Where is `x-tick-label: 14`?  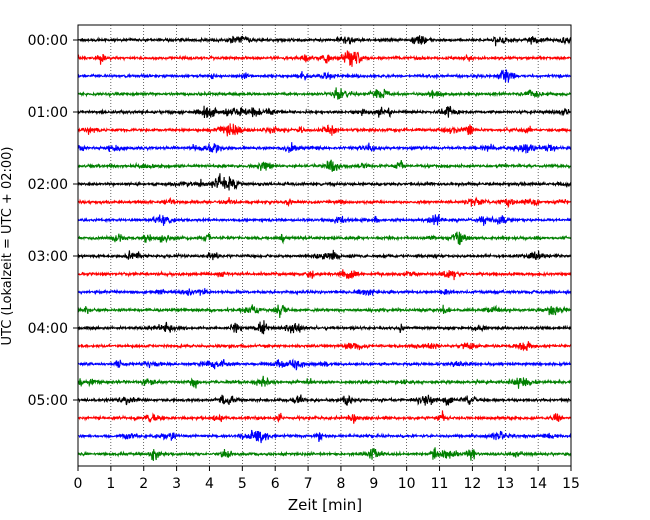 x-tick-label: 14 is located at coordinates (538, 484).